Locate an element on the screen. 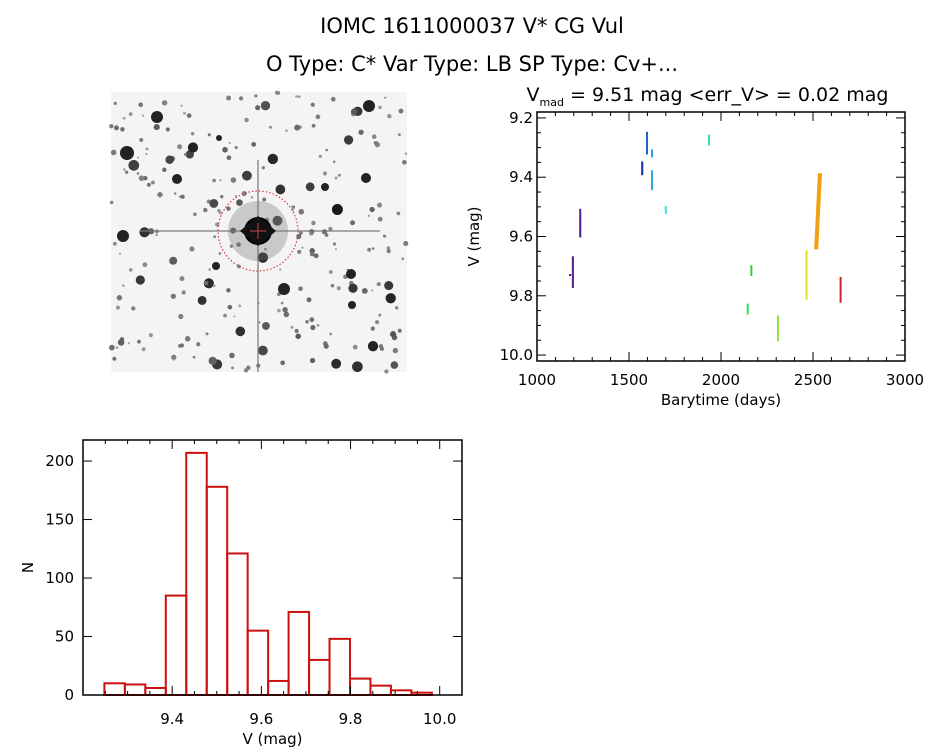 This screenshot has height=747, width=944. y-tick-label: 100 is located at coordinates (59, 578).